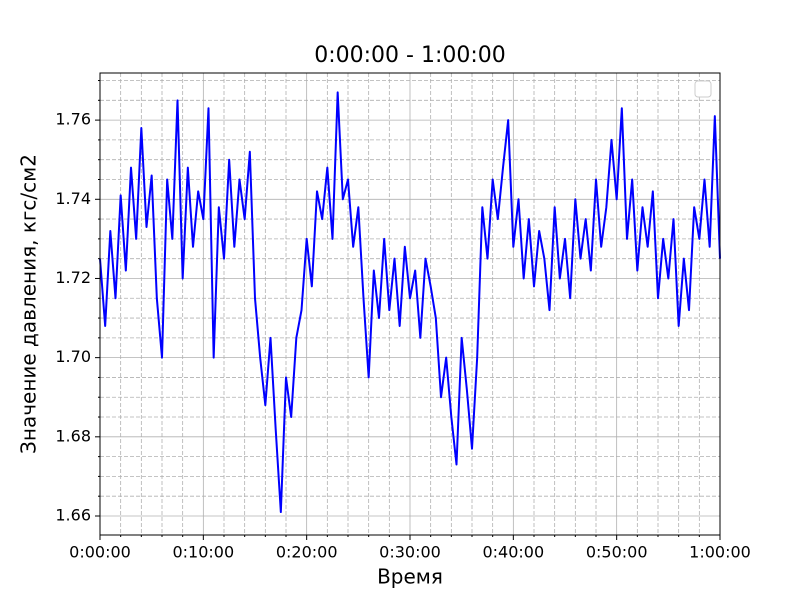 The height and width of the screenshot is (600, 800). Describe the element at coordinates (410, 577) in the screenshot. I see `x-axis-label: Время` at that location.